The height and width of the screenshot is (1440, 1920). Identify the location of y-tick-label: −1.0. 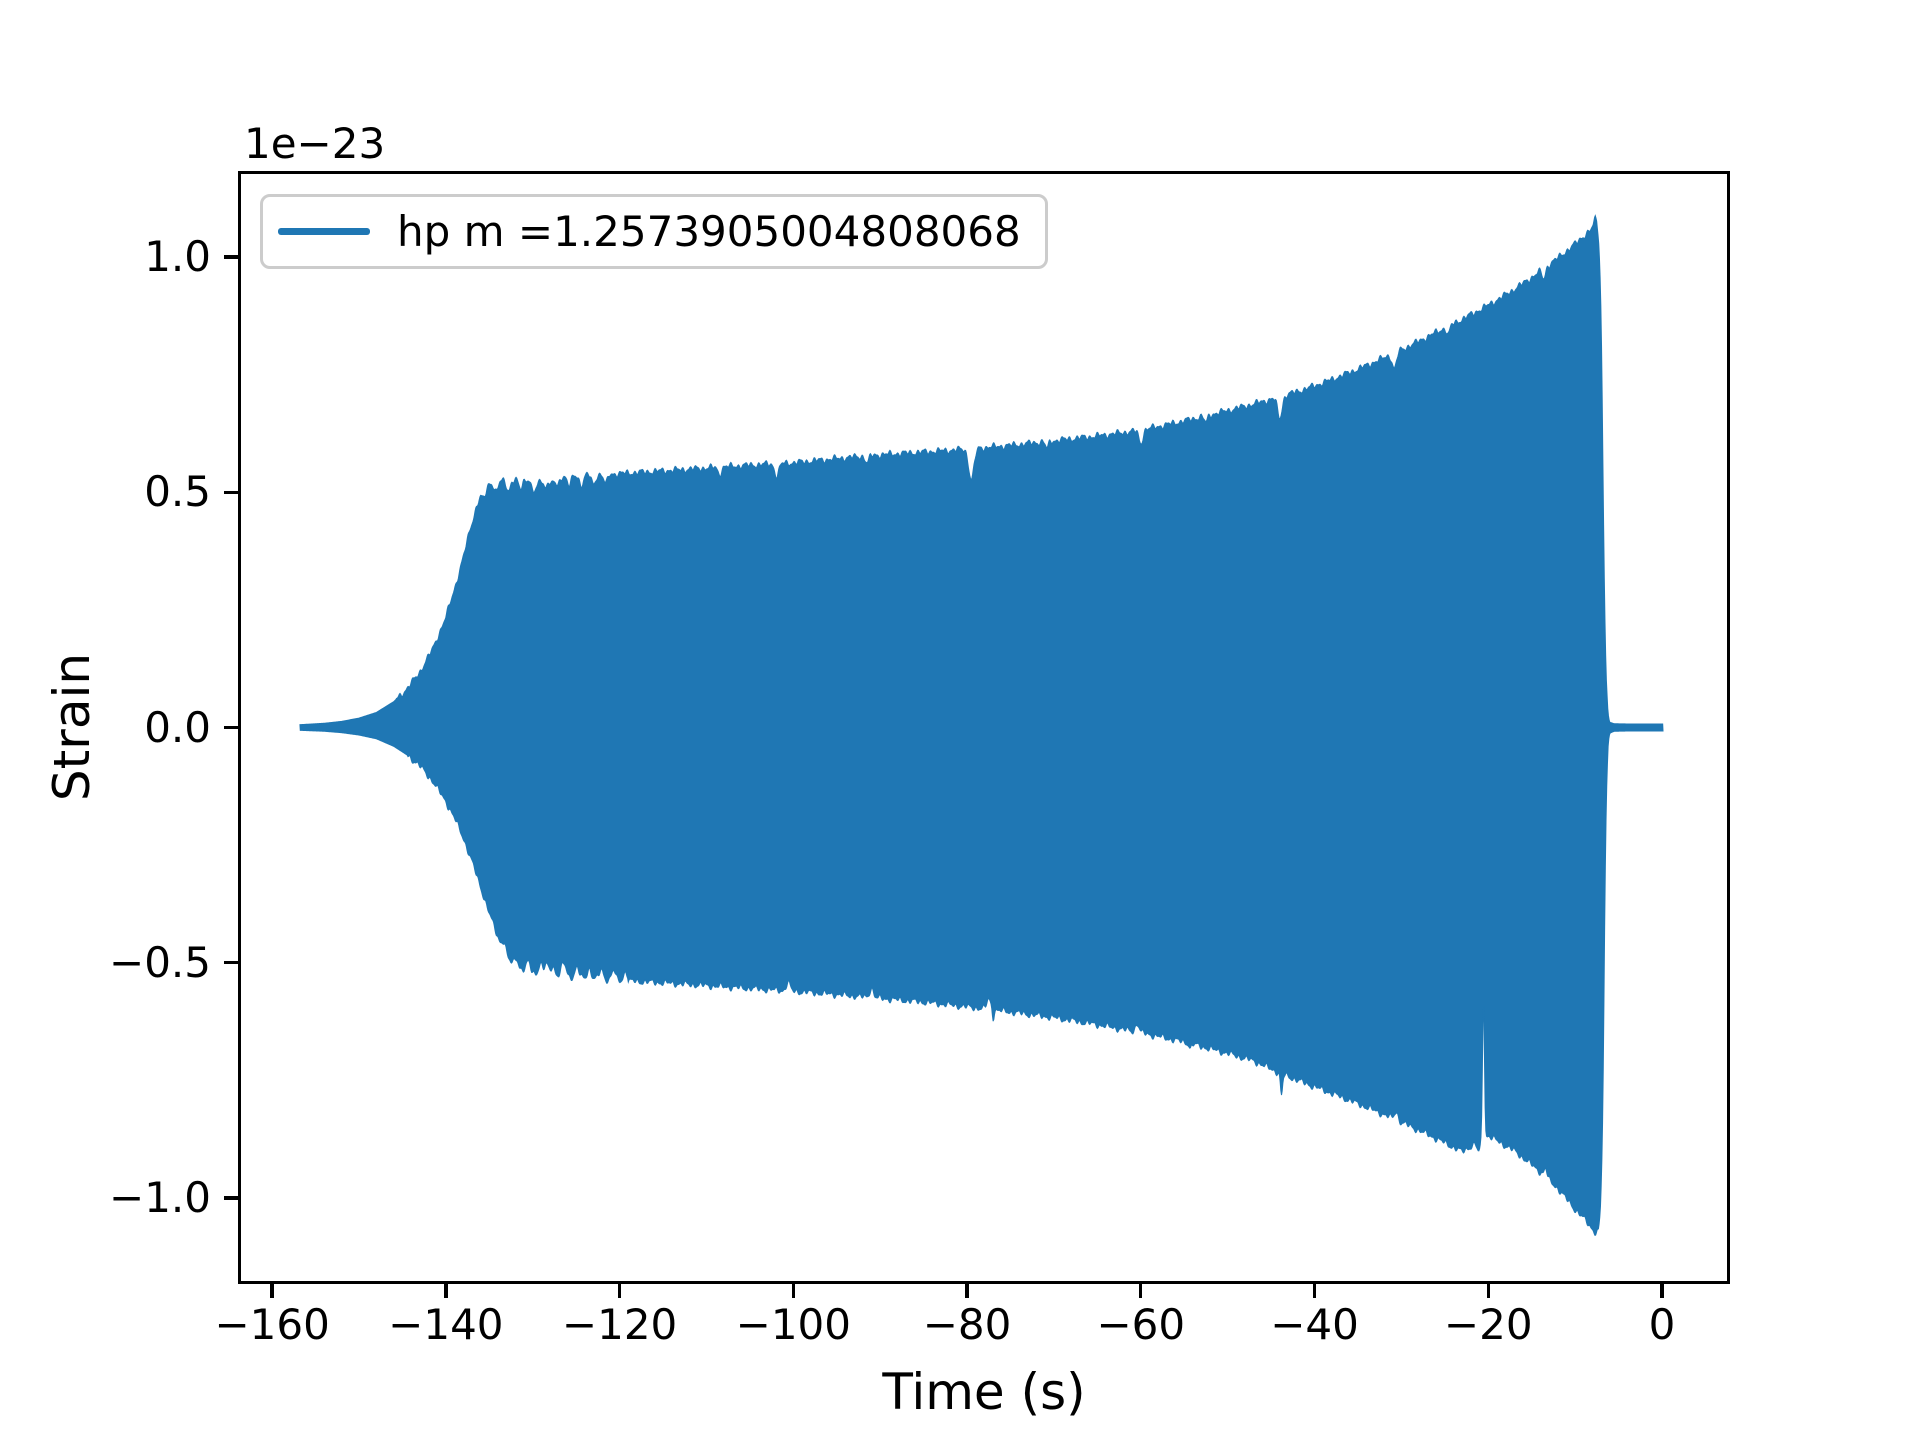
(160, 1197).